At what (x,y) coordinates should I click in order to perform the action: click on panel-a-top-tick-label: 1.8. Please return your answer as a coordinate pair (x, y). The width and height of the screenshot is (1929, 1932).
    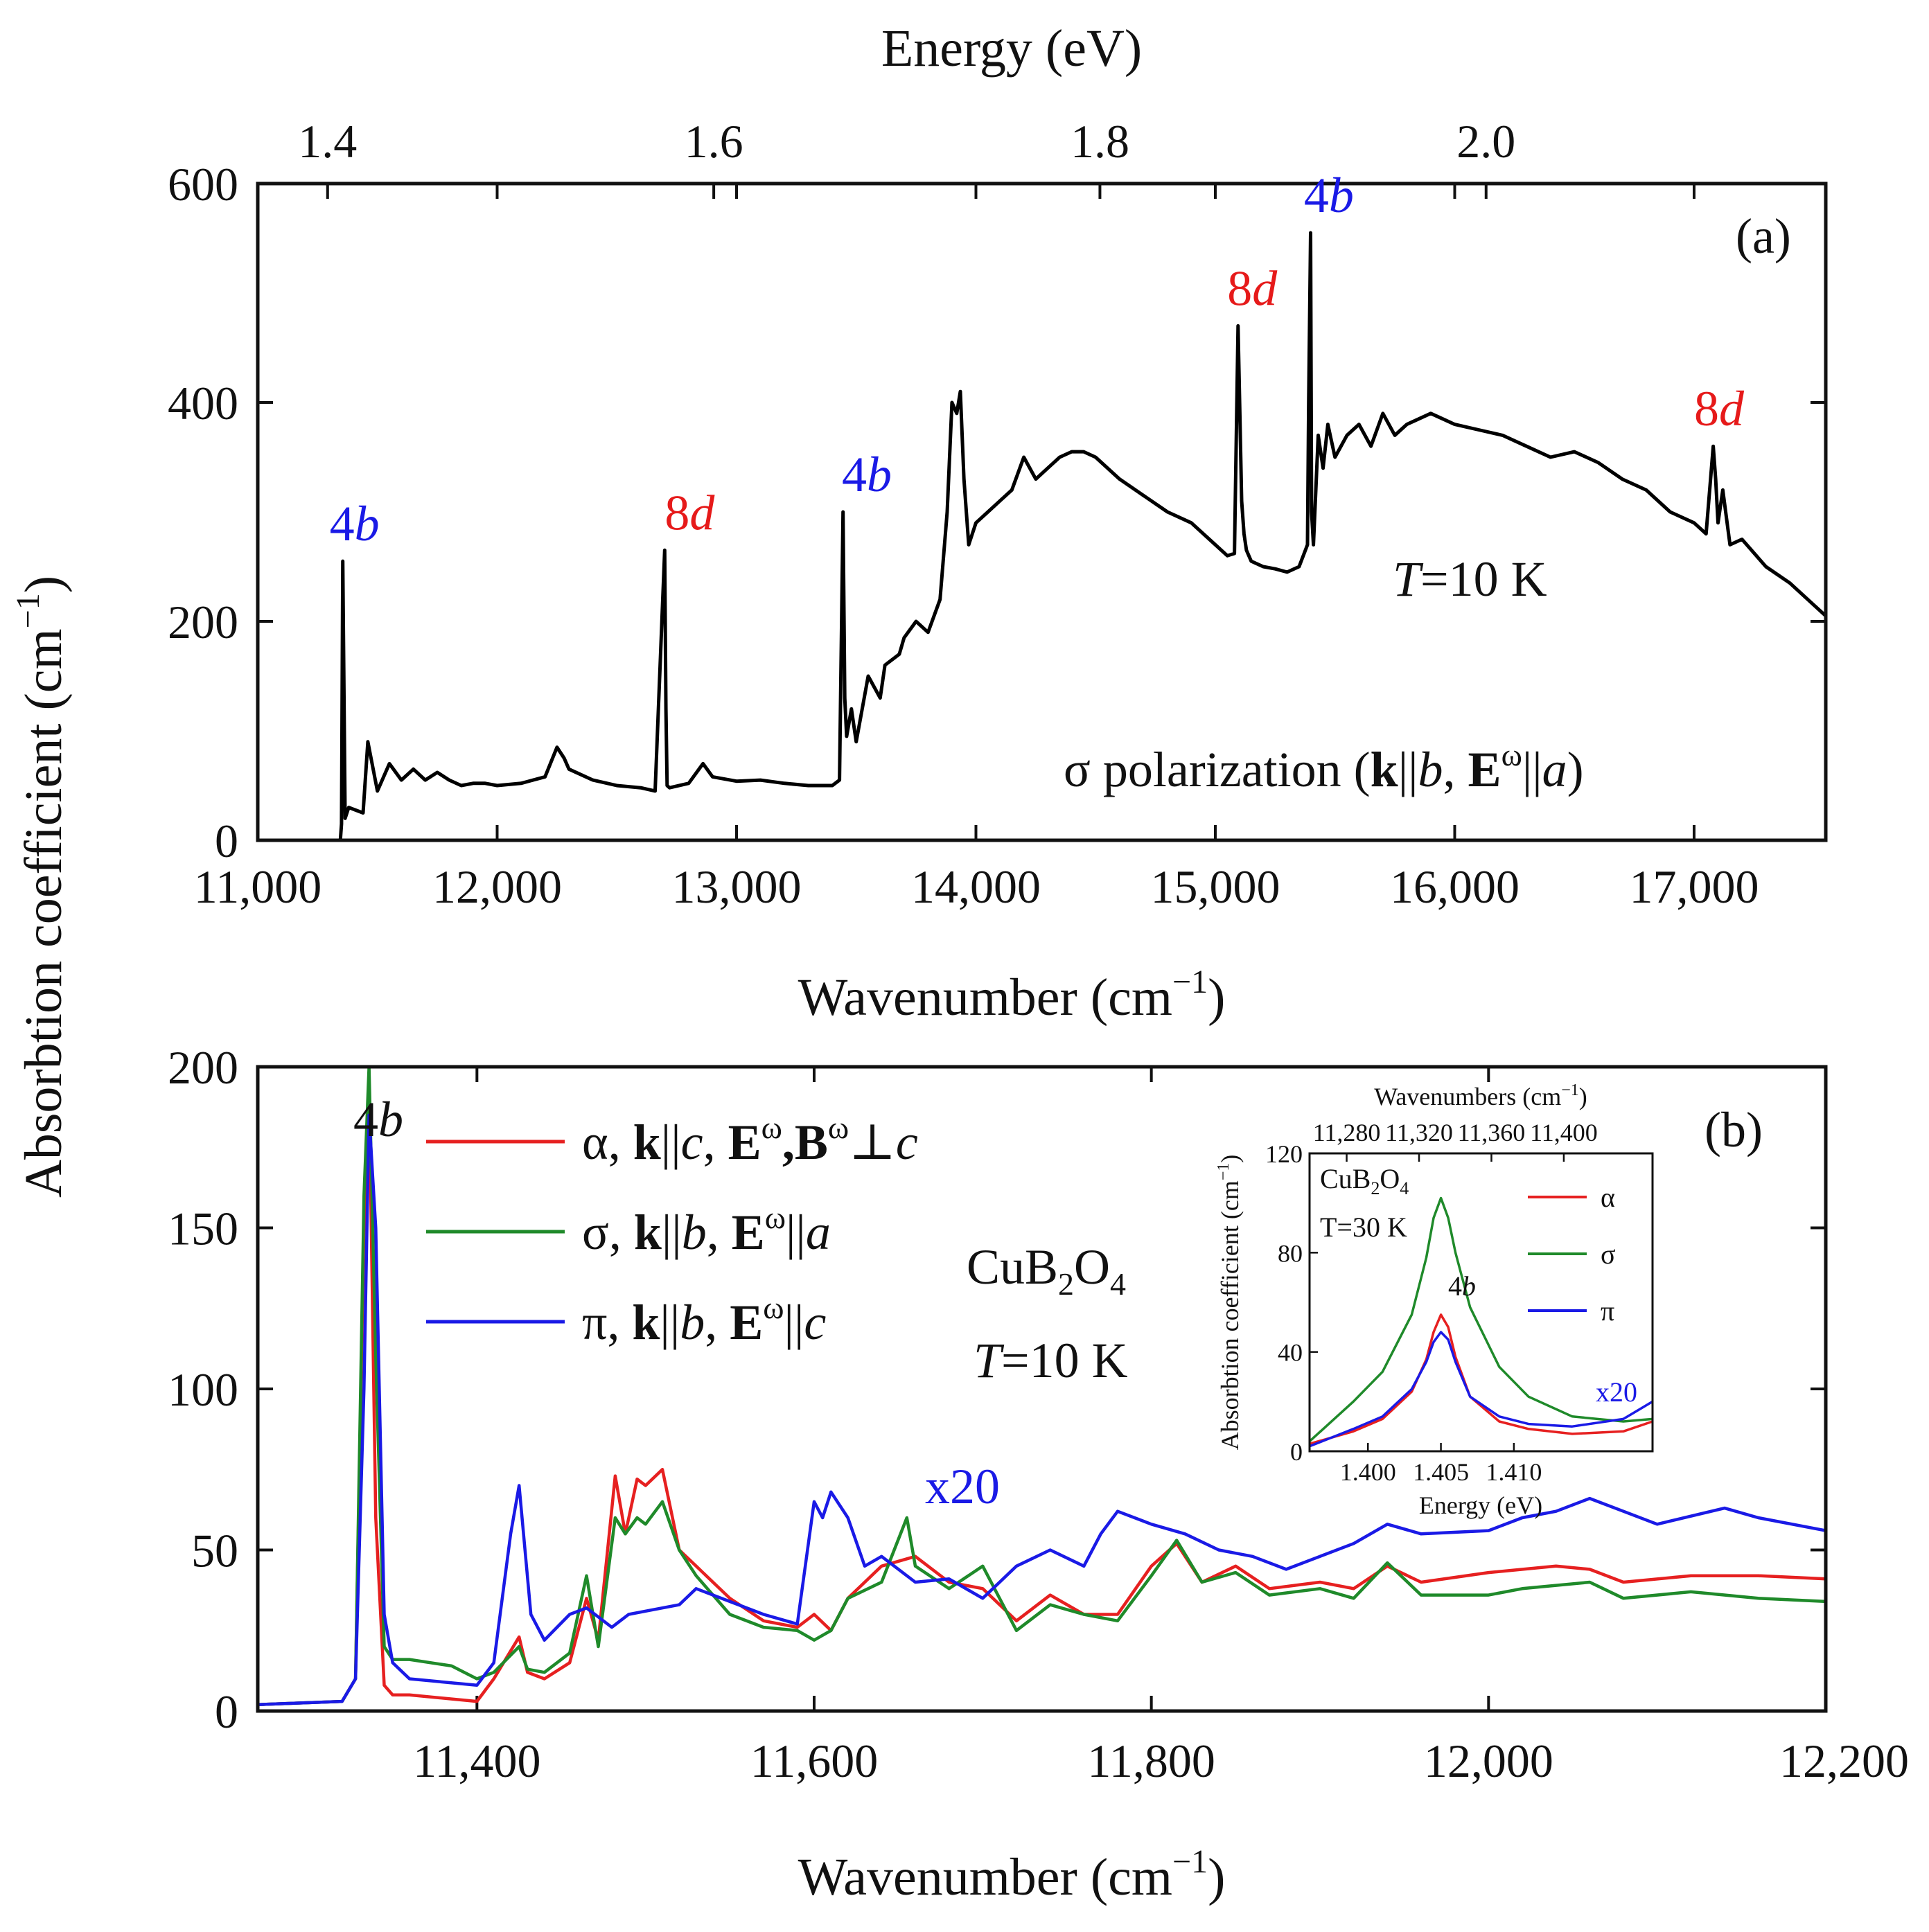
    Looking at the image, I should click on (1100, 141).